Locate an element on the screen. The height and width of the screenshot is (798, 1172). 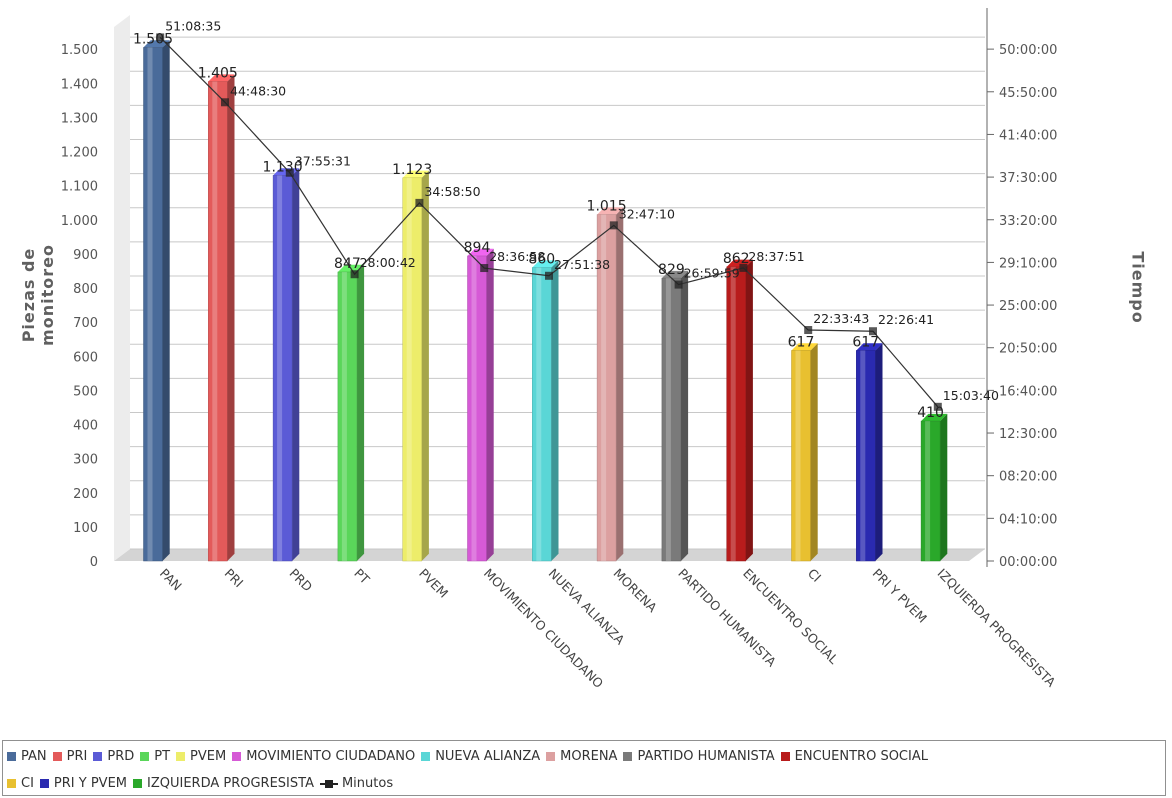
y-tick-label: 900 is located at coordinates (85, 255).